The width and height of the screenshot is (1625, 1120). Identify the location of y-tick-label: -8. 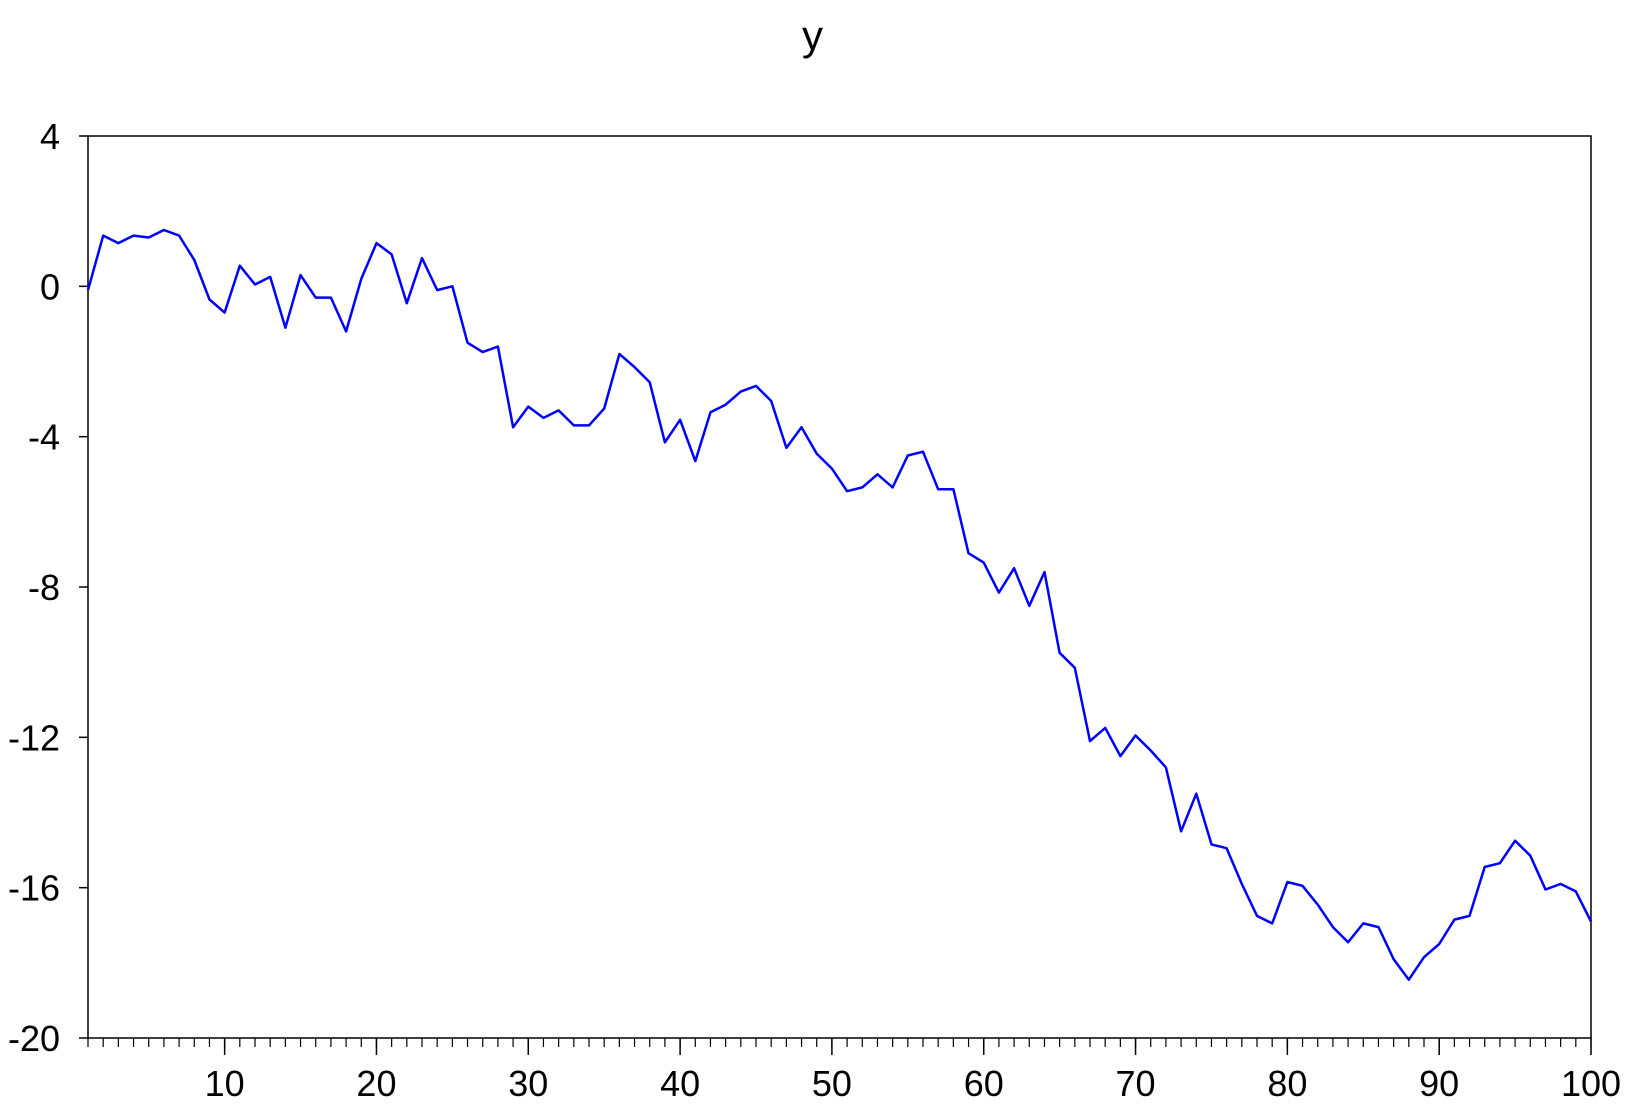
(44, 587).